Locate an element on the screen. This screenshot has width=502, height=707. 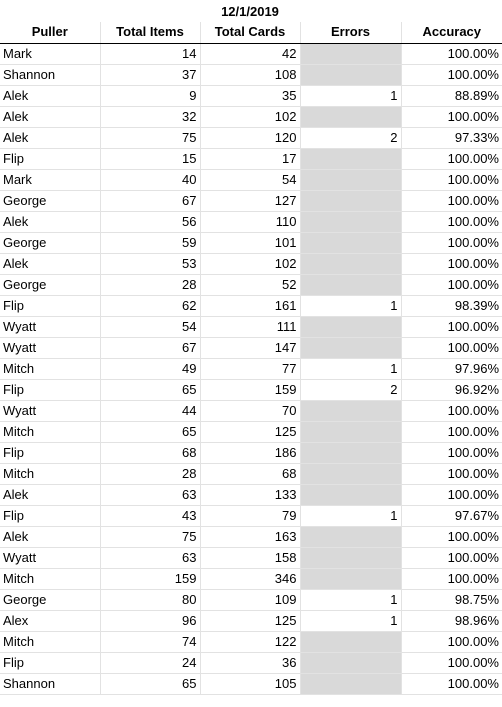
cell-total-cards: 125 is located at coordinates (250, 621).